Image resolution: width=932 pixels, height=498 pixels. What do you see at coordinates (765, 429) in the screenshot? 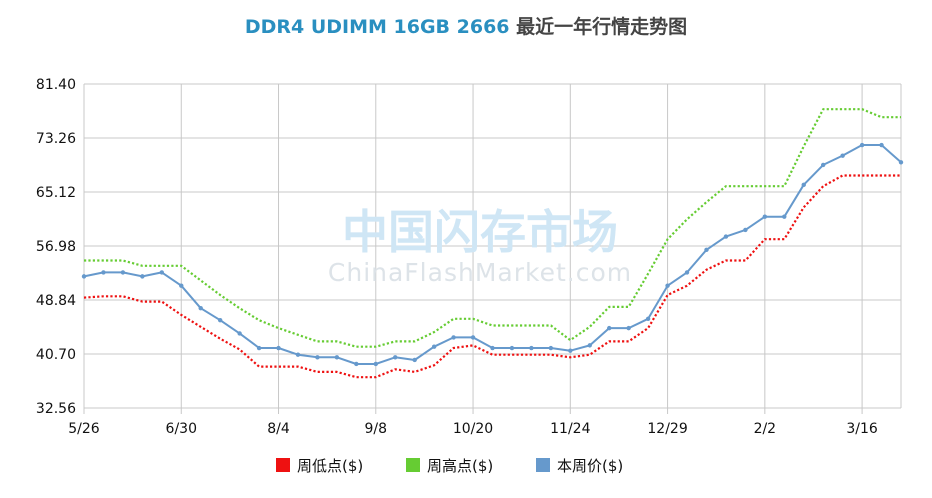
I see `x-tick-label: 2/2` at bounding box center [765, 429].